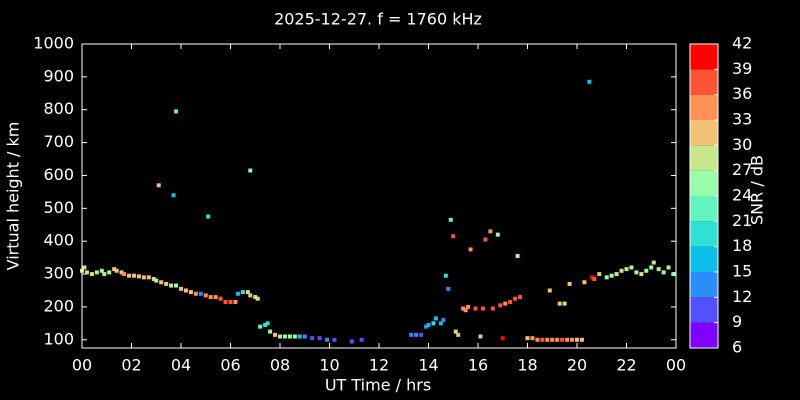 The width and height of the screenshot is (800, 400). What do you see at coordinates (742, 119) in the screenshot?
I see `colorbar-tick-label: 33` at bounding box center [742, 119].